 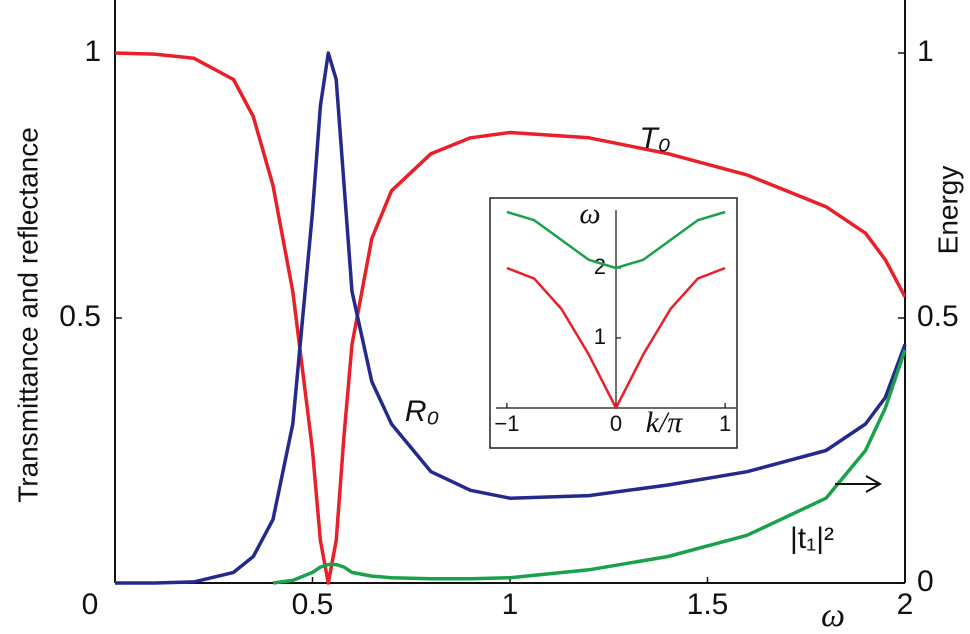 I want to click on x-tick-label: 2, so click(x=905, y=604).